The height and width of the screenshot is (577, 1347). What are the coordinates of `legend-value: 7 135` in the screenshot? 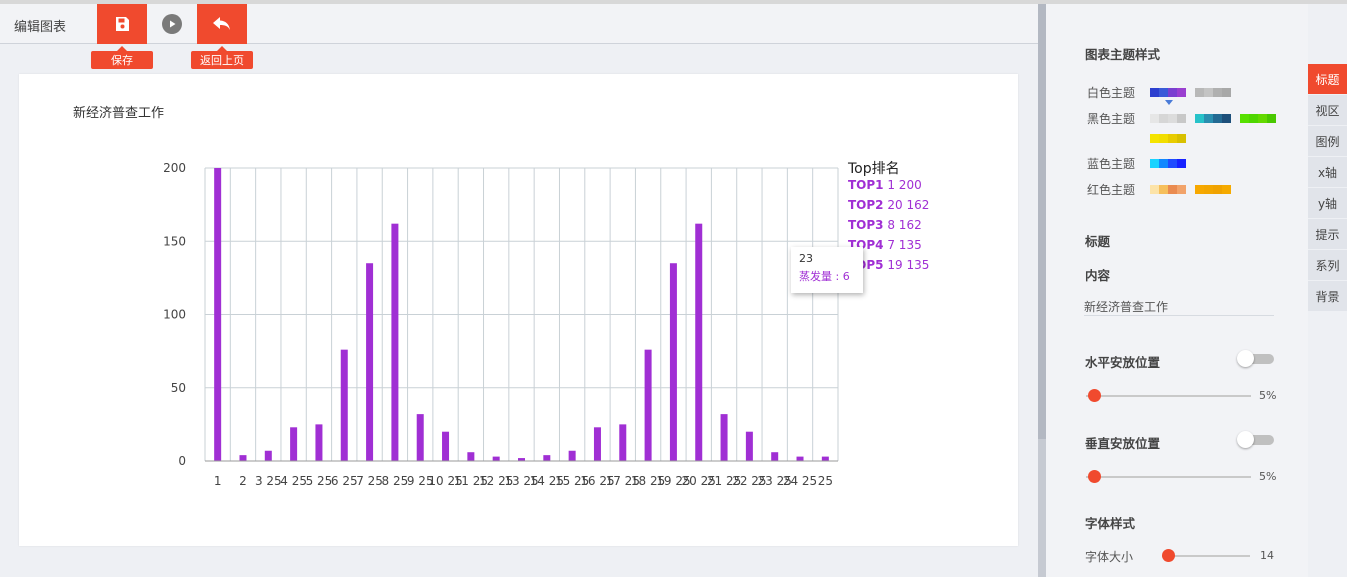 It's located at (904, 245).